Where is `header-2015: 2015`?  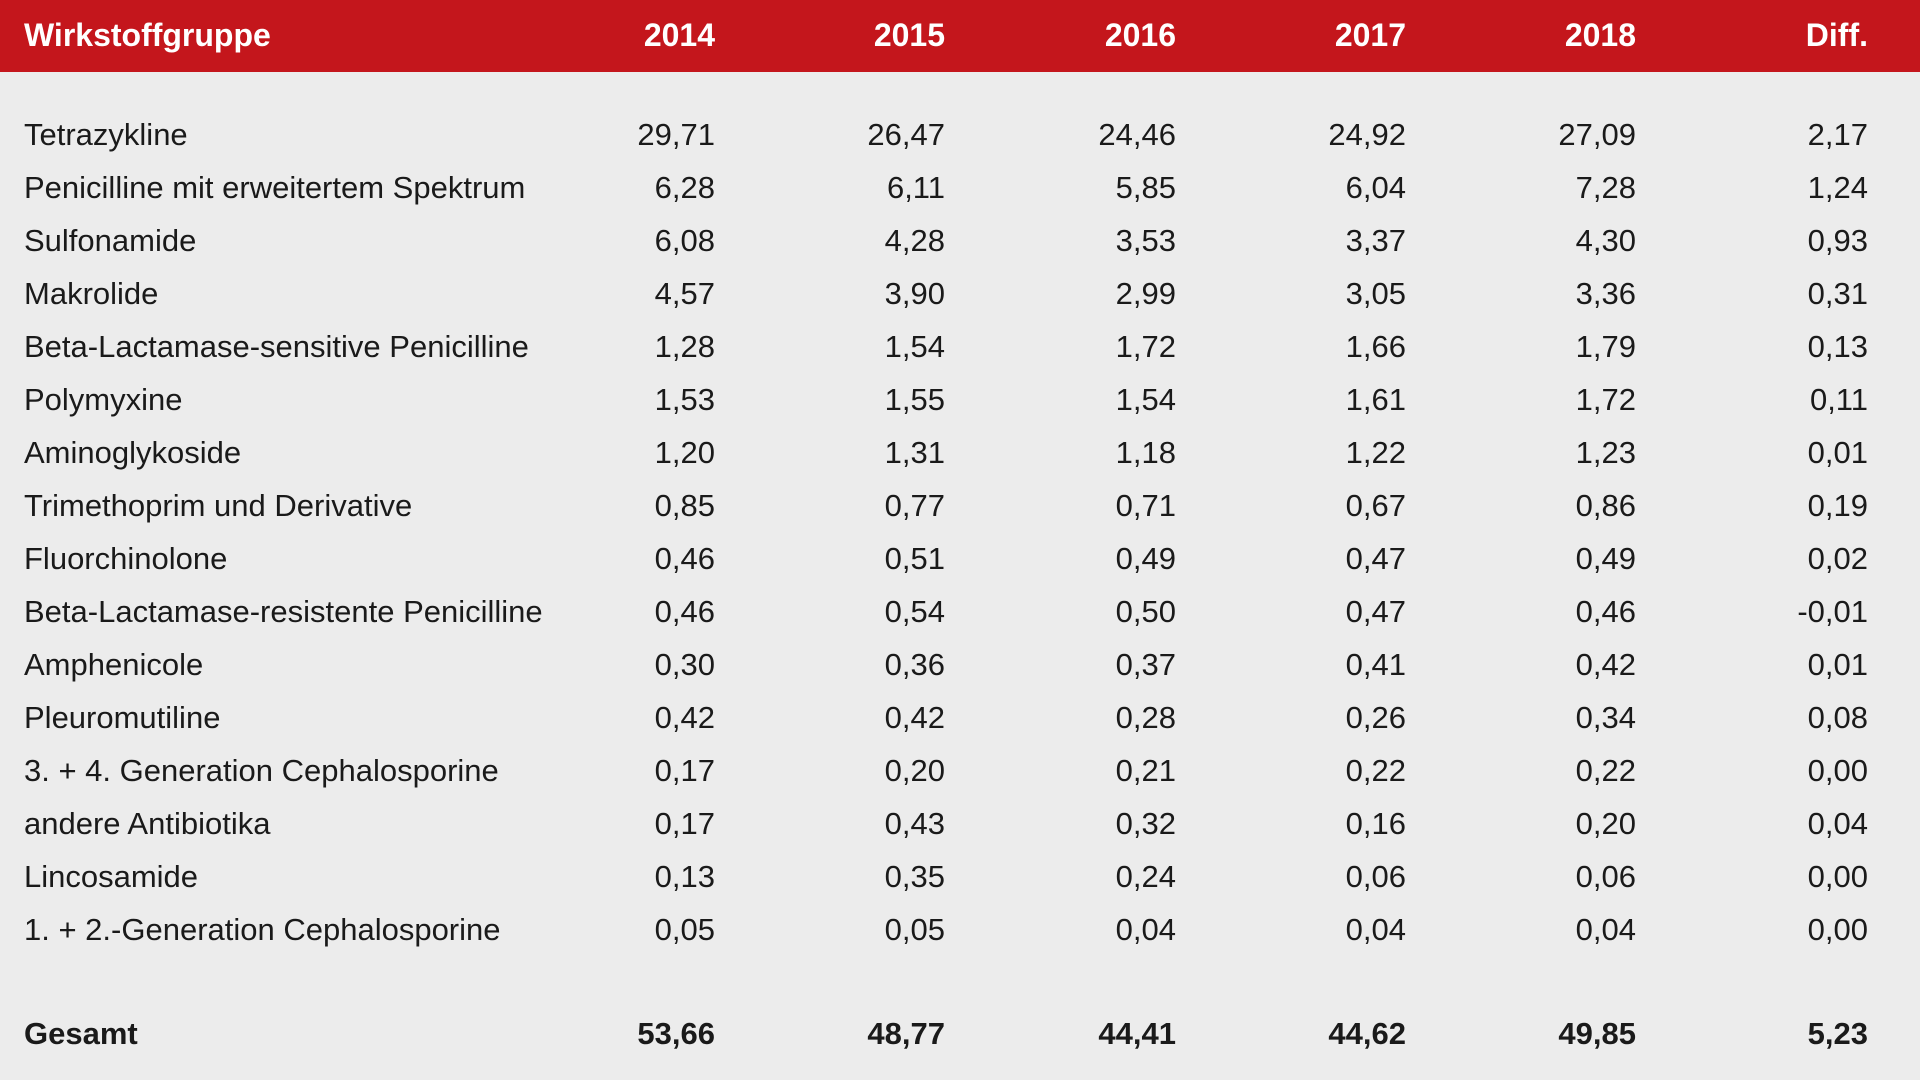 header-2015: 2015 is located at coordinates (909, 35).